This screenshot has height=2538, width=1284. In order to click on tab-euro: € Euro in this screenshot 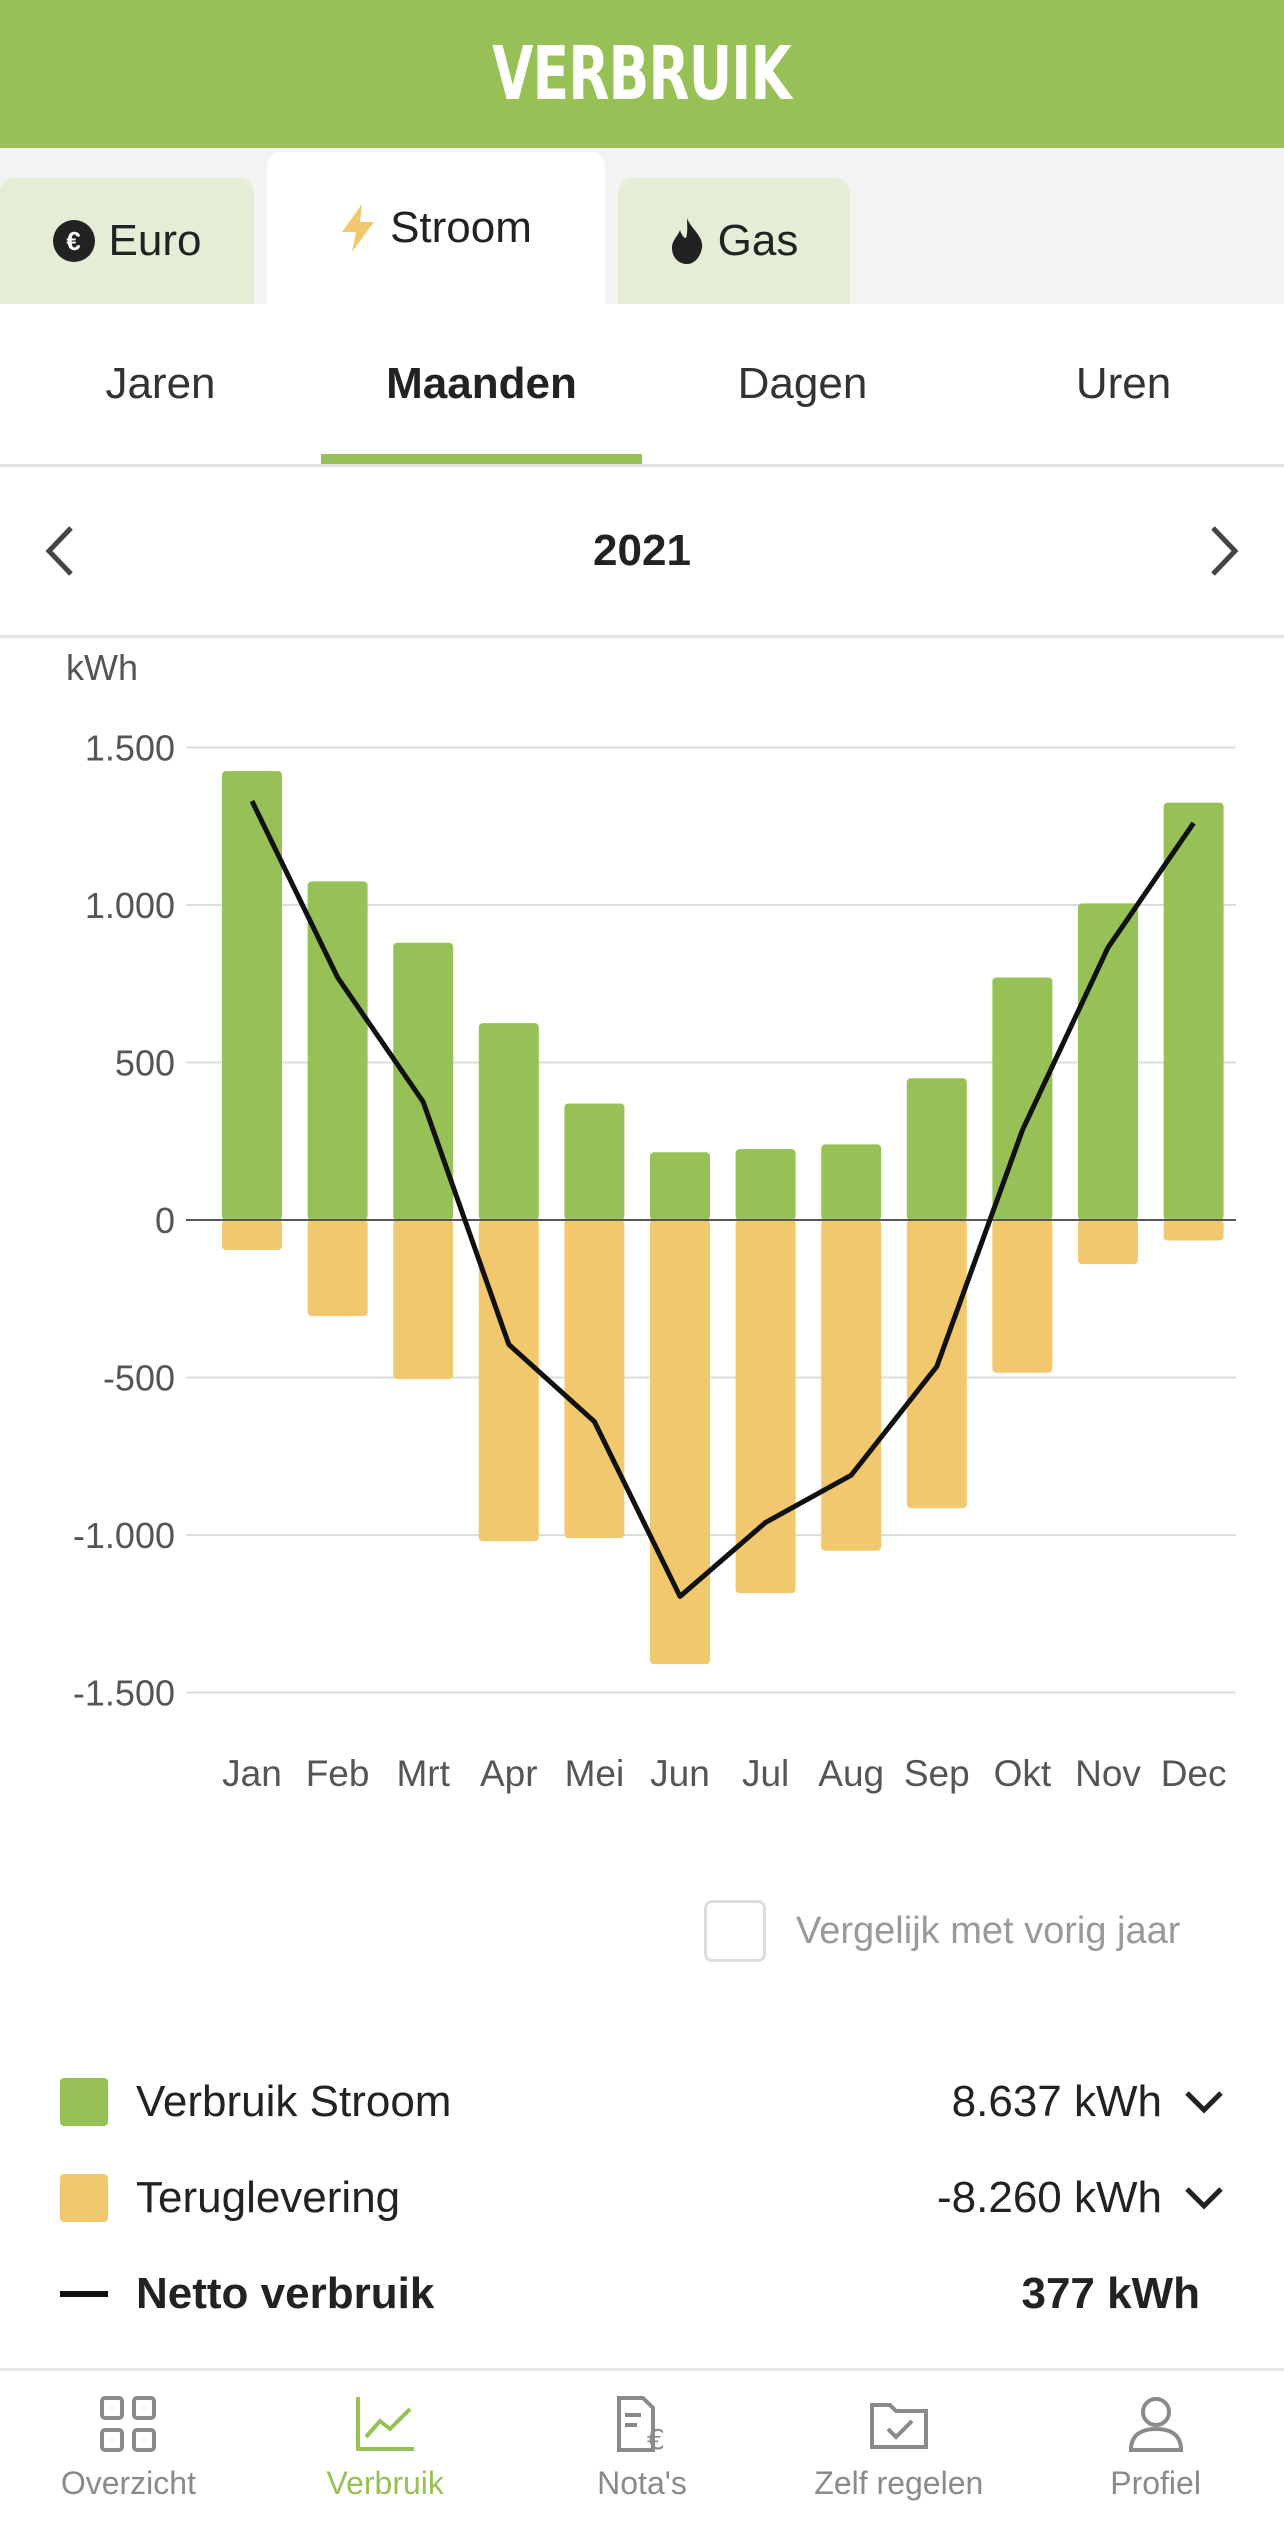, I will do `click(127, 241)`.